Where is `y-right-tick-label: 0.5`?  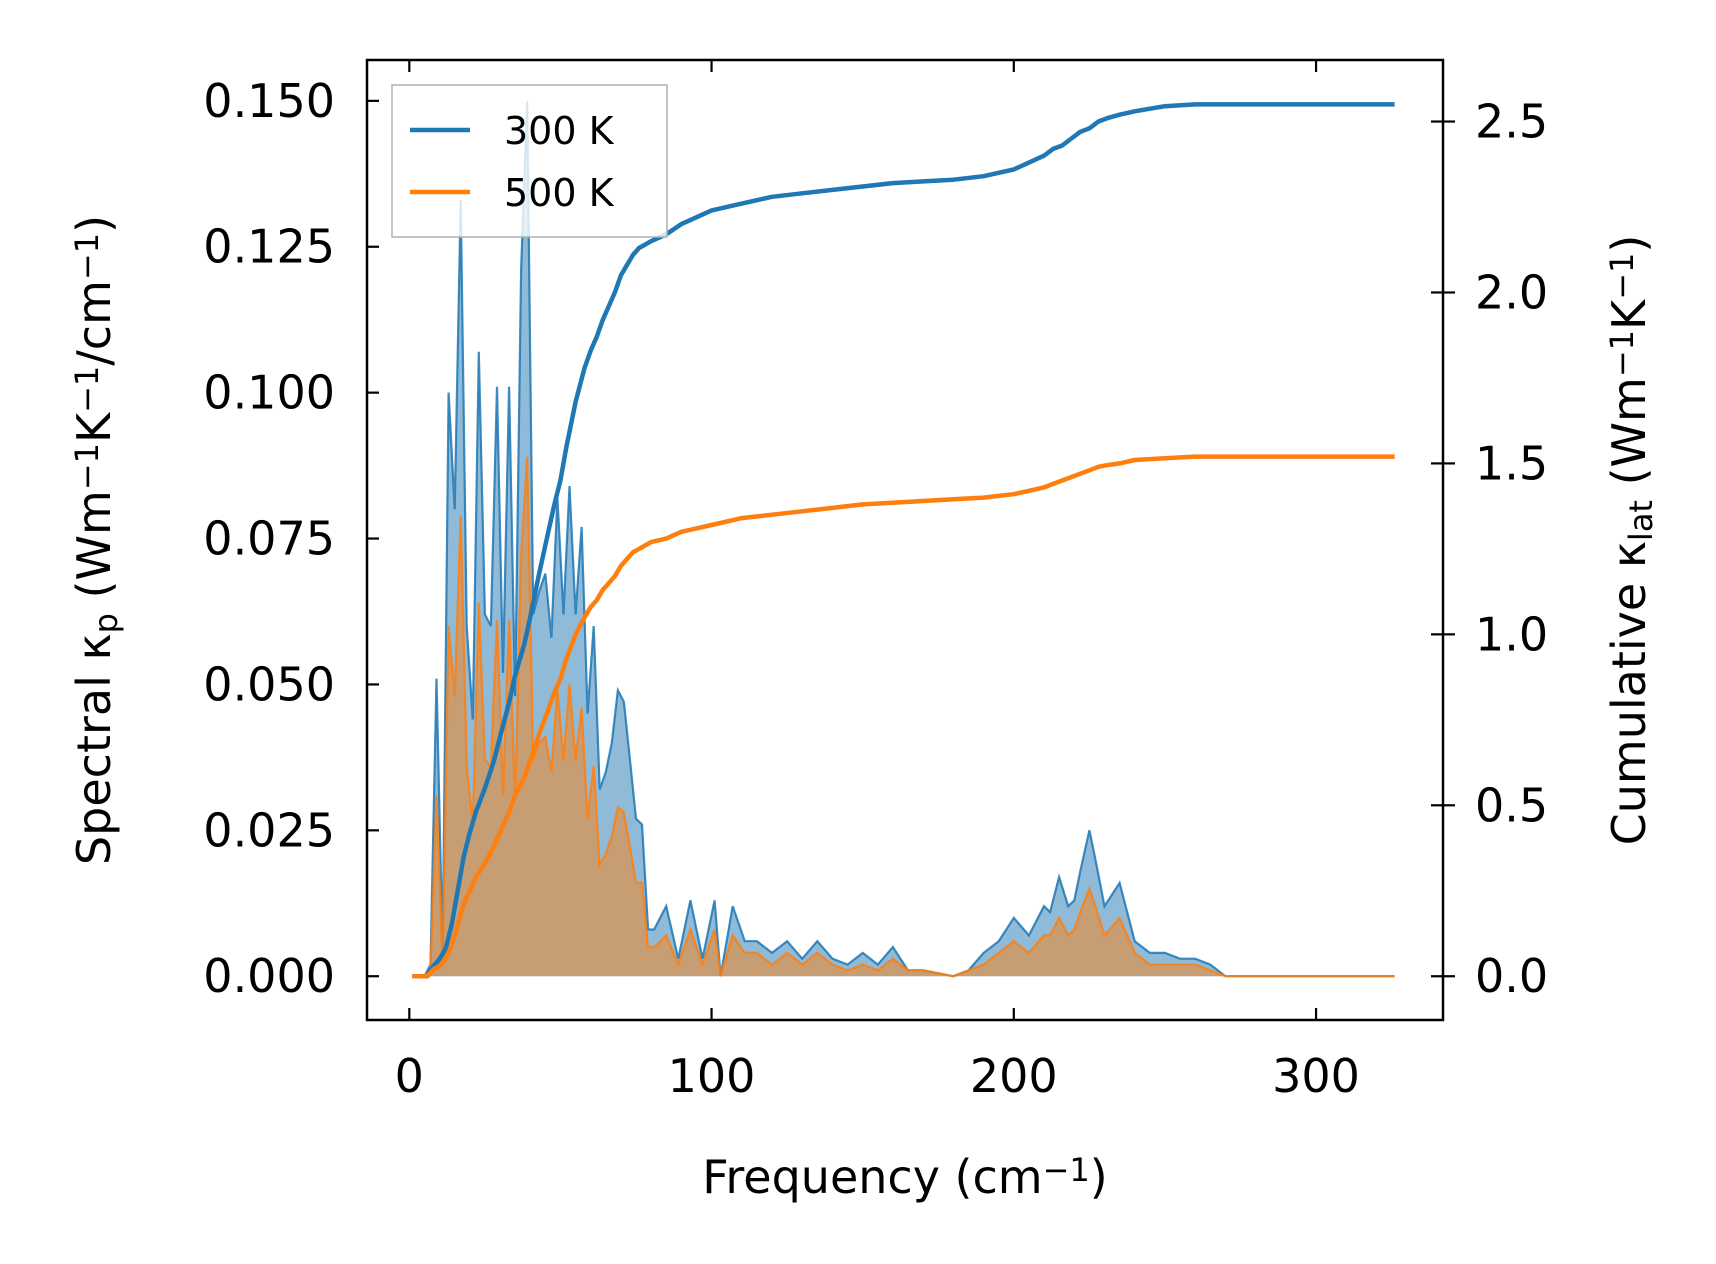
y-right-tick-label: 0.5 is located at coordinates (1511, 805).